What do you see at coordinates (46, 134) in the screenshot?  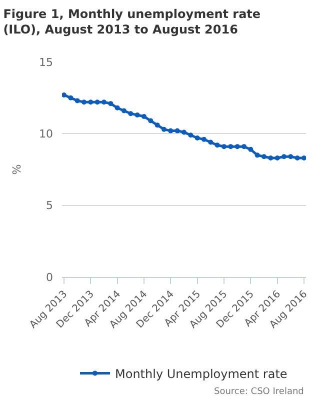 I see `y-tick-label: 10` at bounding box center [46, 134].